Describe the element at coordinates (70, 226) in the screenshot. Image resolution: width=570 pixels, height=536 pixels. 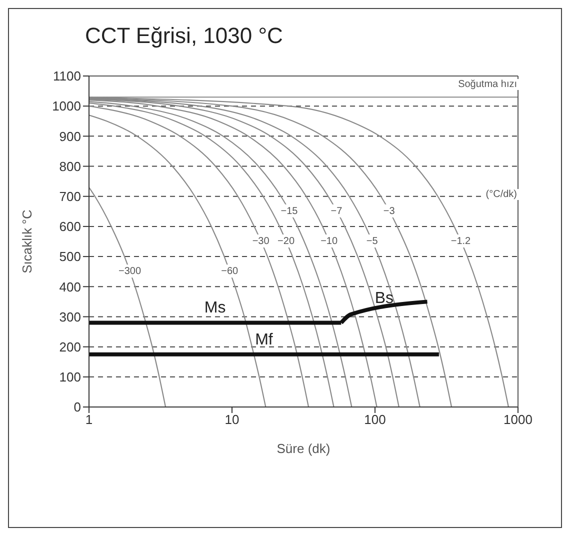
I see `y-tick-label: 600` at that location.